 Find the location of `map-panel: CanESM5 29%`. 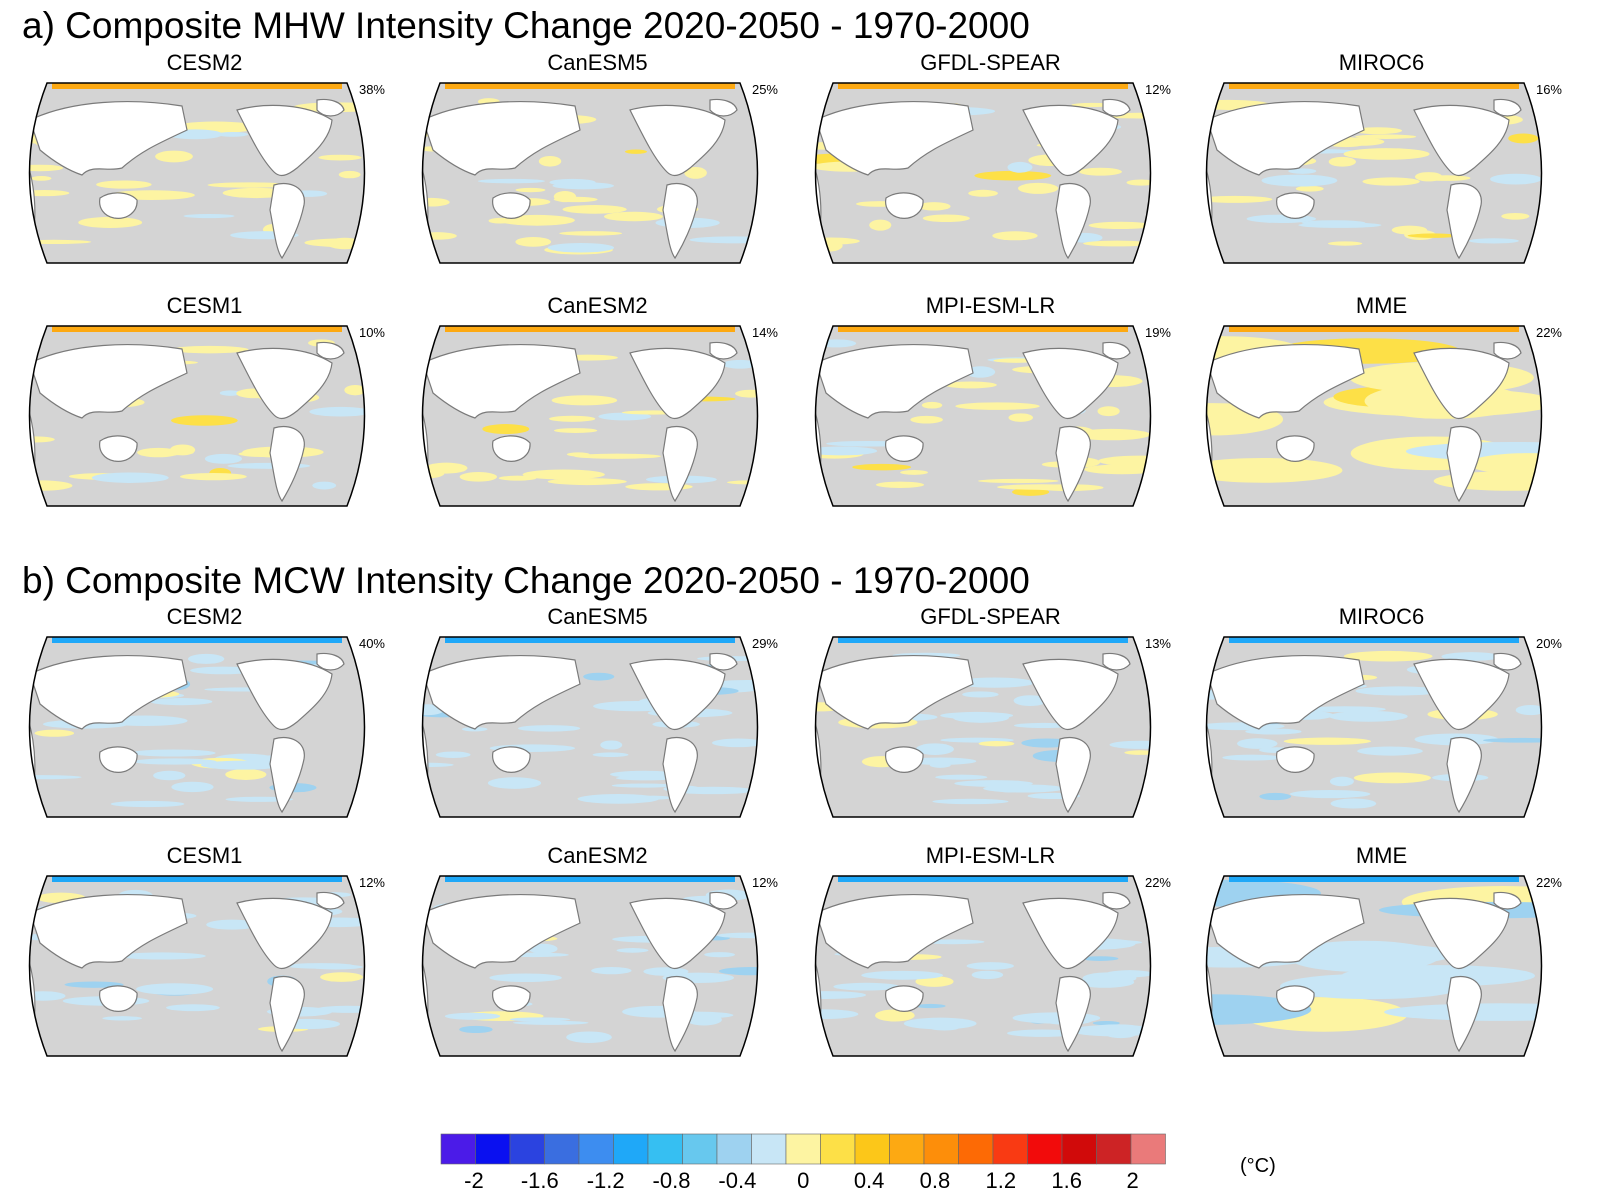

map-panel: CanESM5 29% is located at coordinates (597, 714).